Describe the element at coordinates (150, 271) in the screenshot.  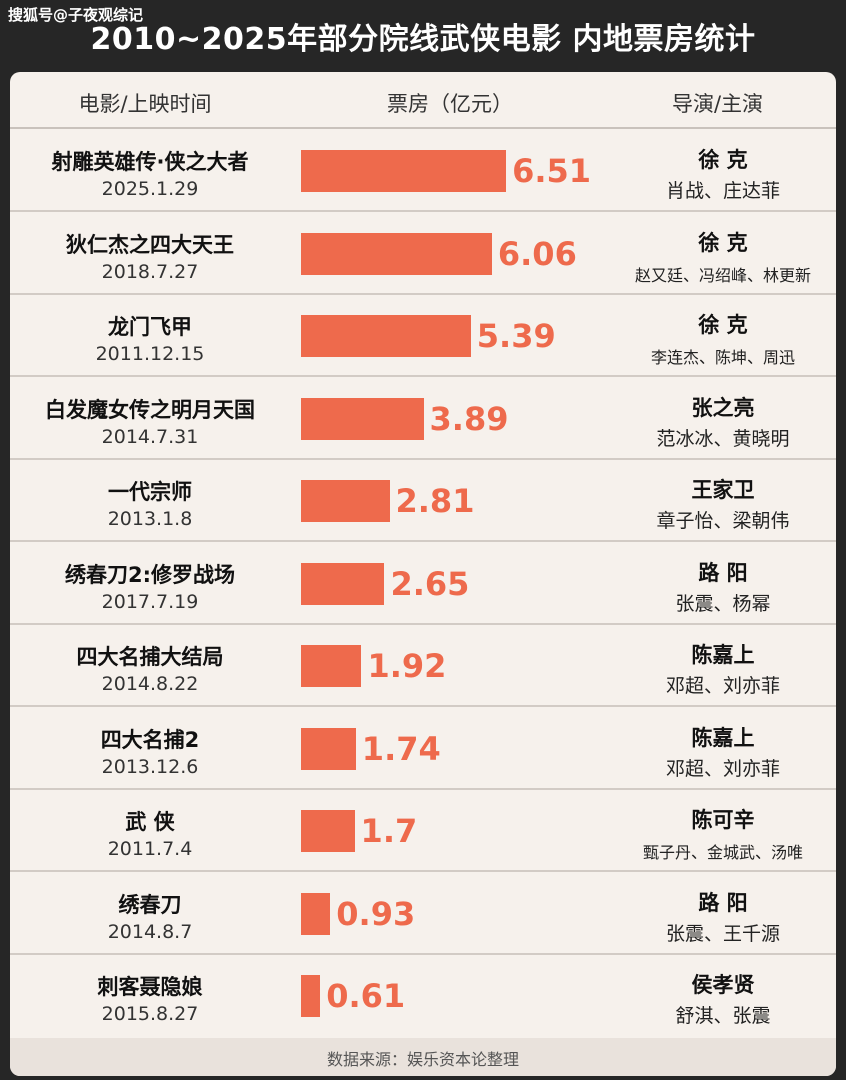
I see `release-date: 2018.7.27` at that location.